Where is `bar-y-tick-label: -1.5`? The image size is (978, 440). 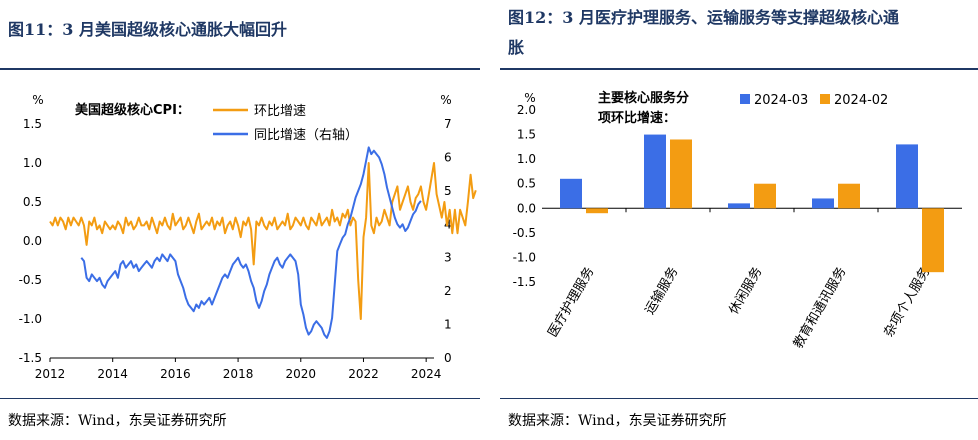 bar-y-tick-label: -1.5 is located at coordinates (524, 282).